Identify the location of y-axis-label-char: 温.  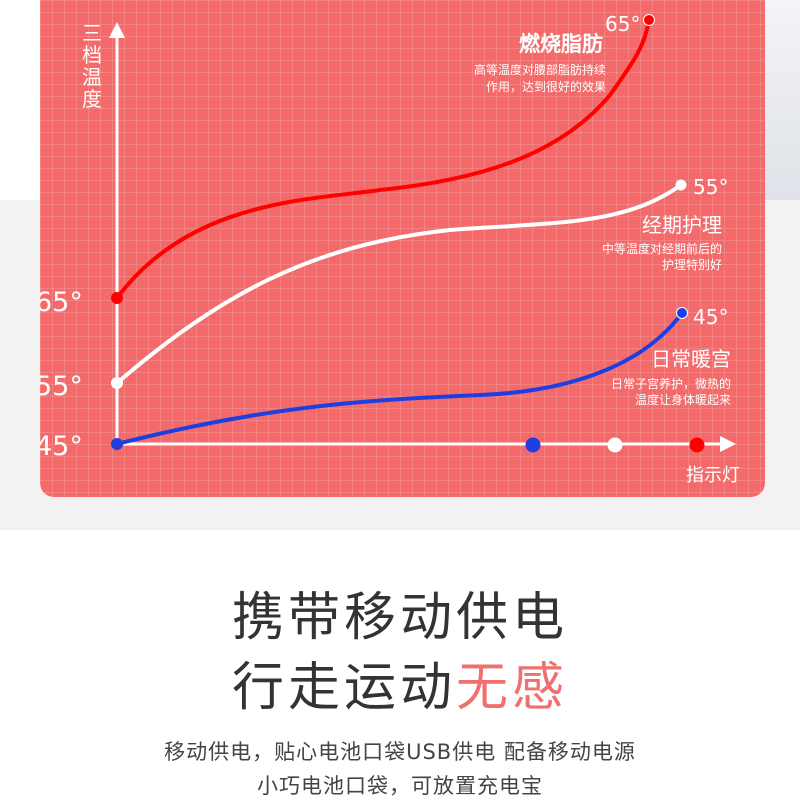
(92, 77).